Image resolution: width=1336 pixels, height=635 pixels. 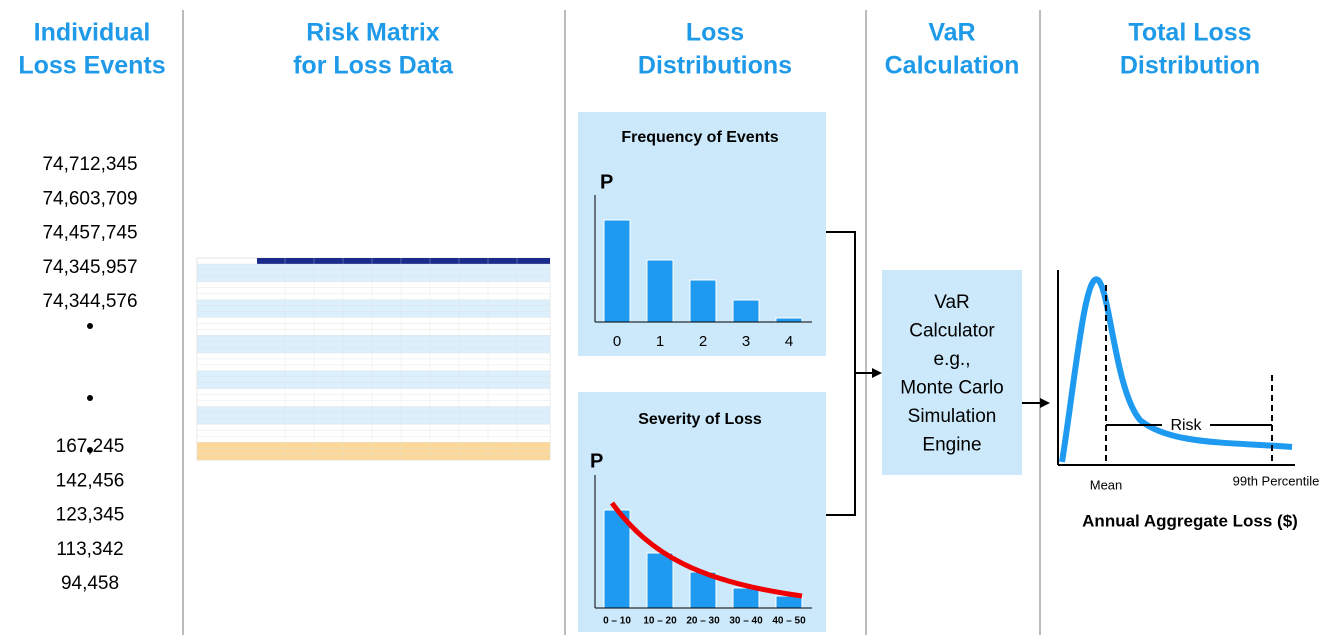 I want to click on column-title: Risk Matrix, so click(x=372, y=33).